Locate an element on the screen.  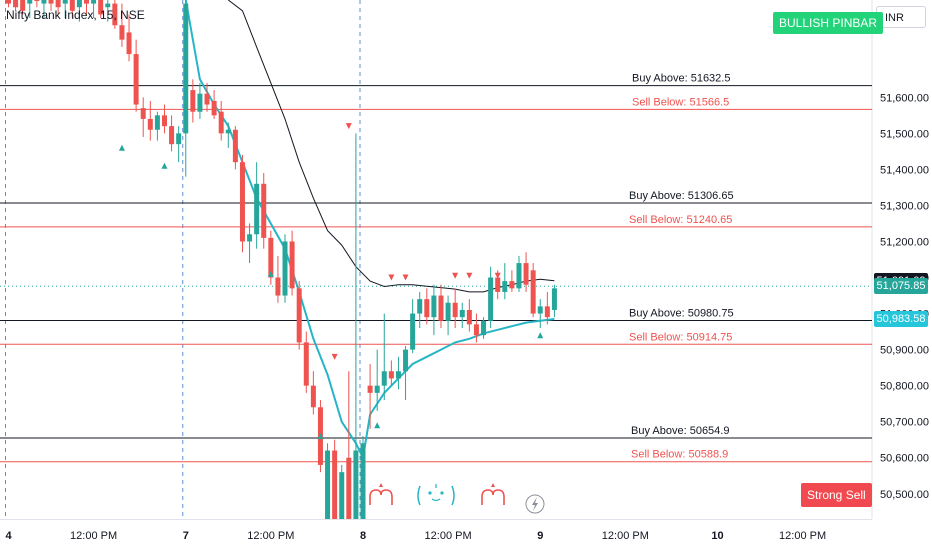
x-tick-label: 9 is located at coordinates (540, 536).